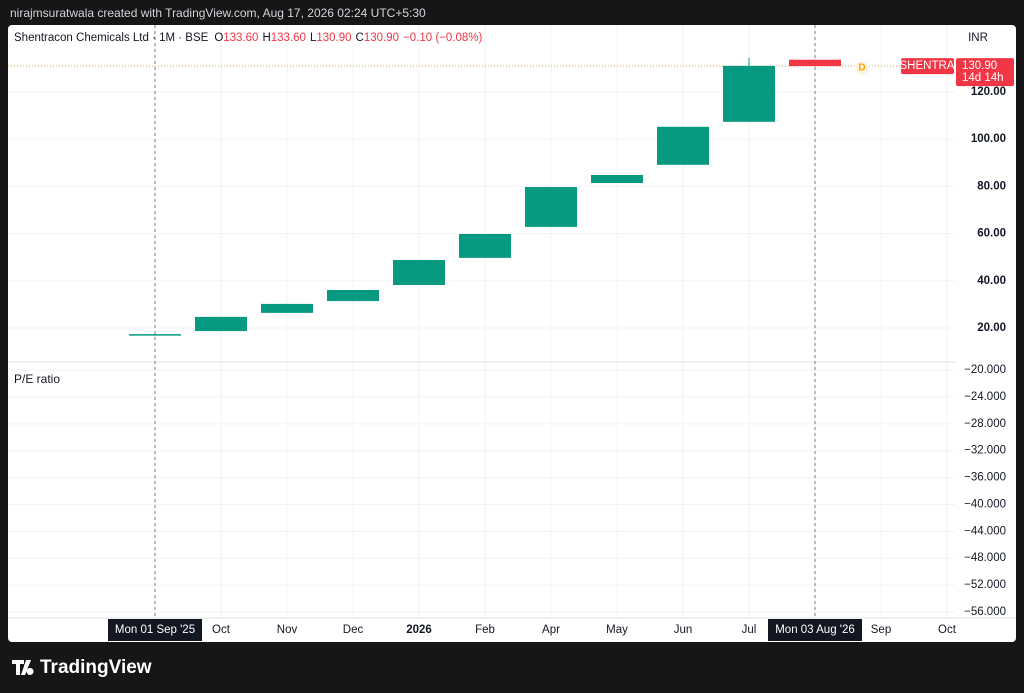  Describe the element at coordinates (985, 451) in the screenshot. I see `y-tick-label: −32.000` at that location.